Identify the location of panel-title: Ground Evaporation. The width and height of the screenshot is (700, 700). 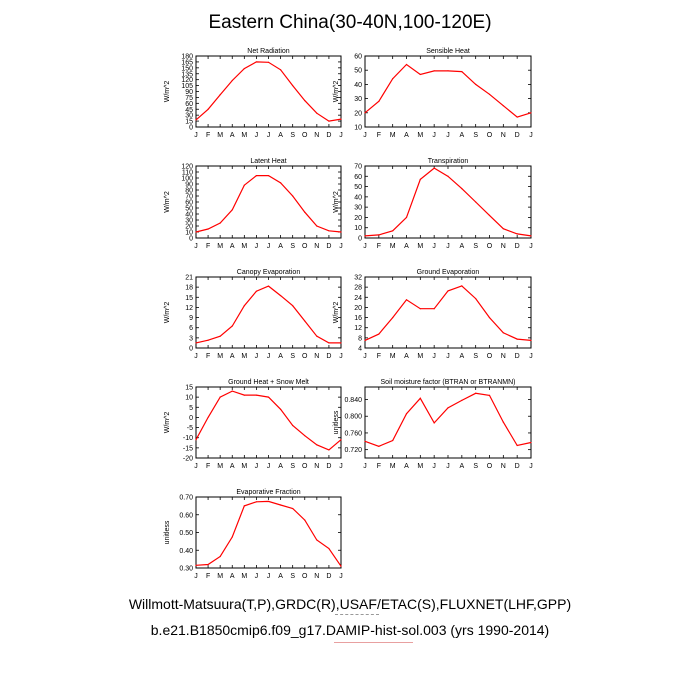
(448, 272).